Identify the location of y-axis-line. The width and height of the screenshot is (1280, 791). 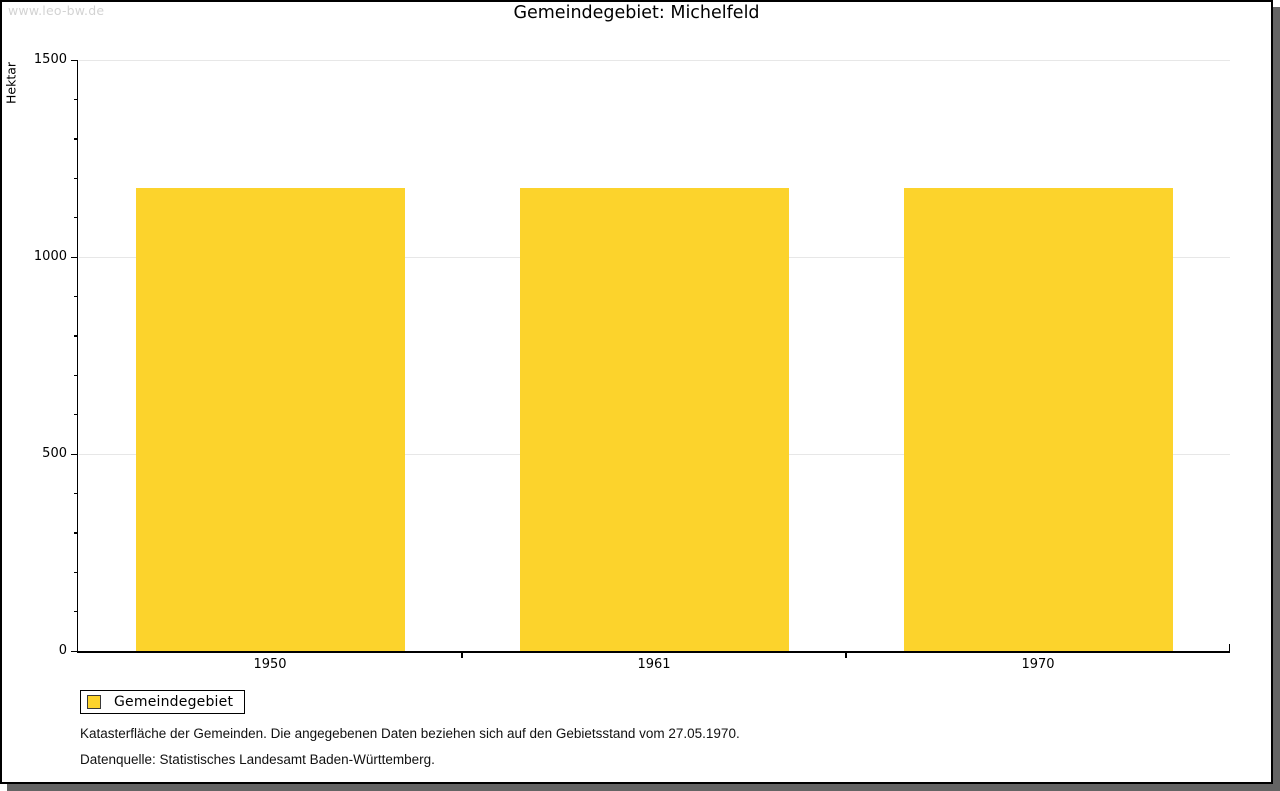
(77, 356).